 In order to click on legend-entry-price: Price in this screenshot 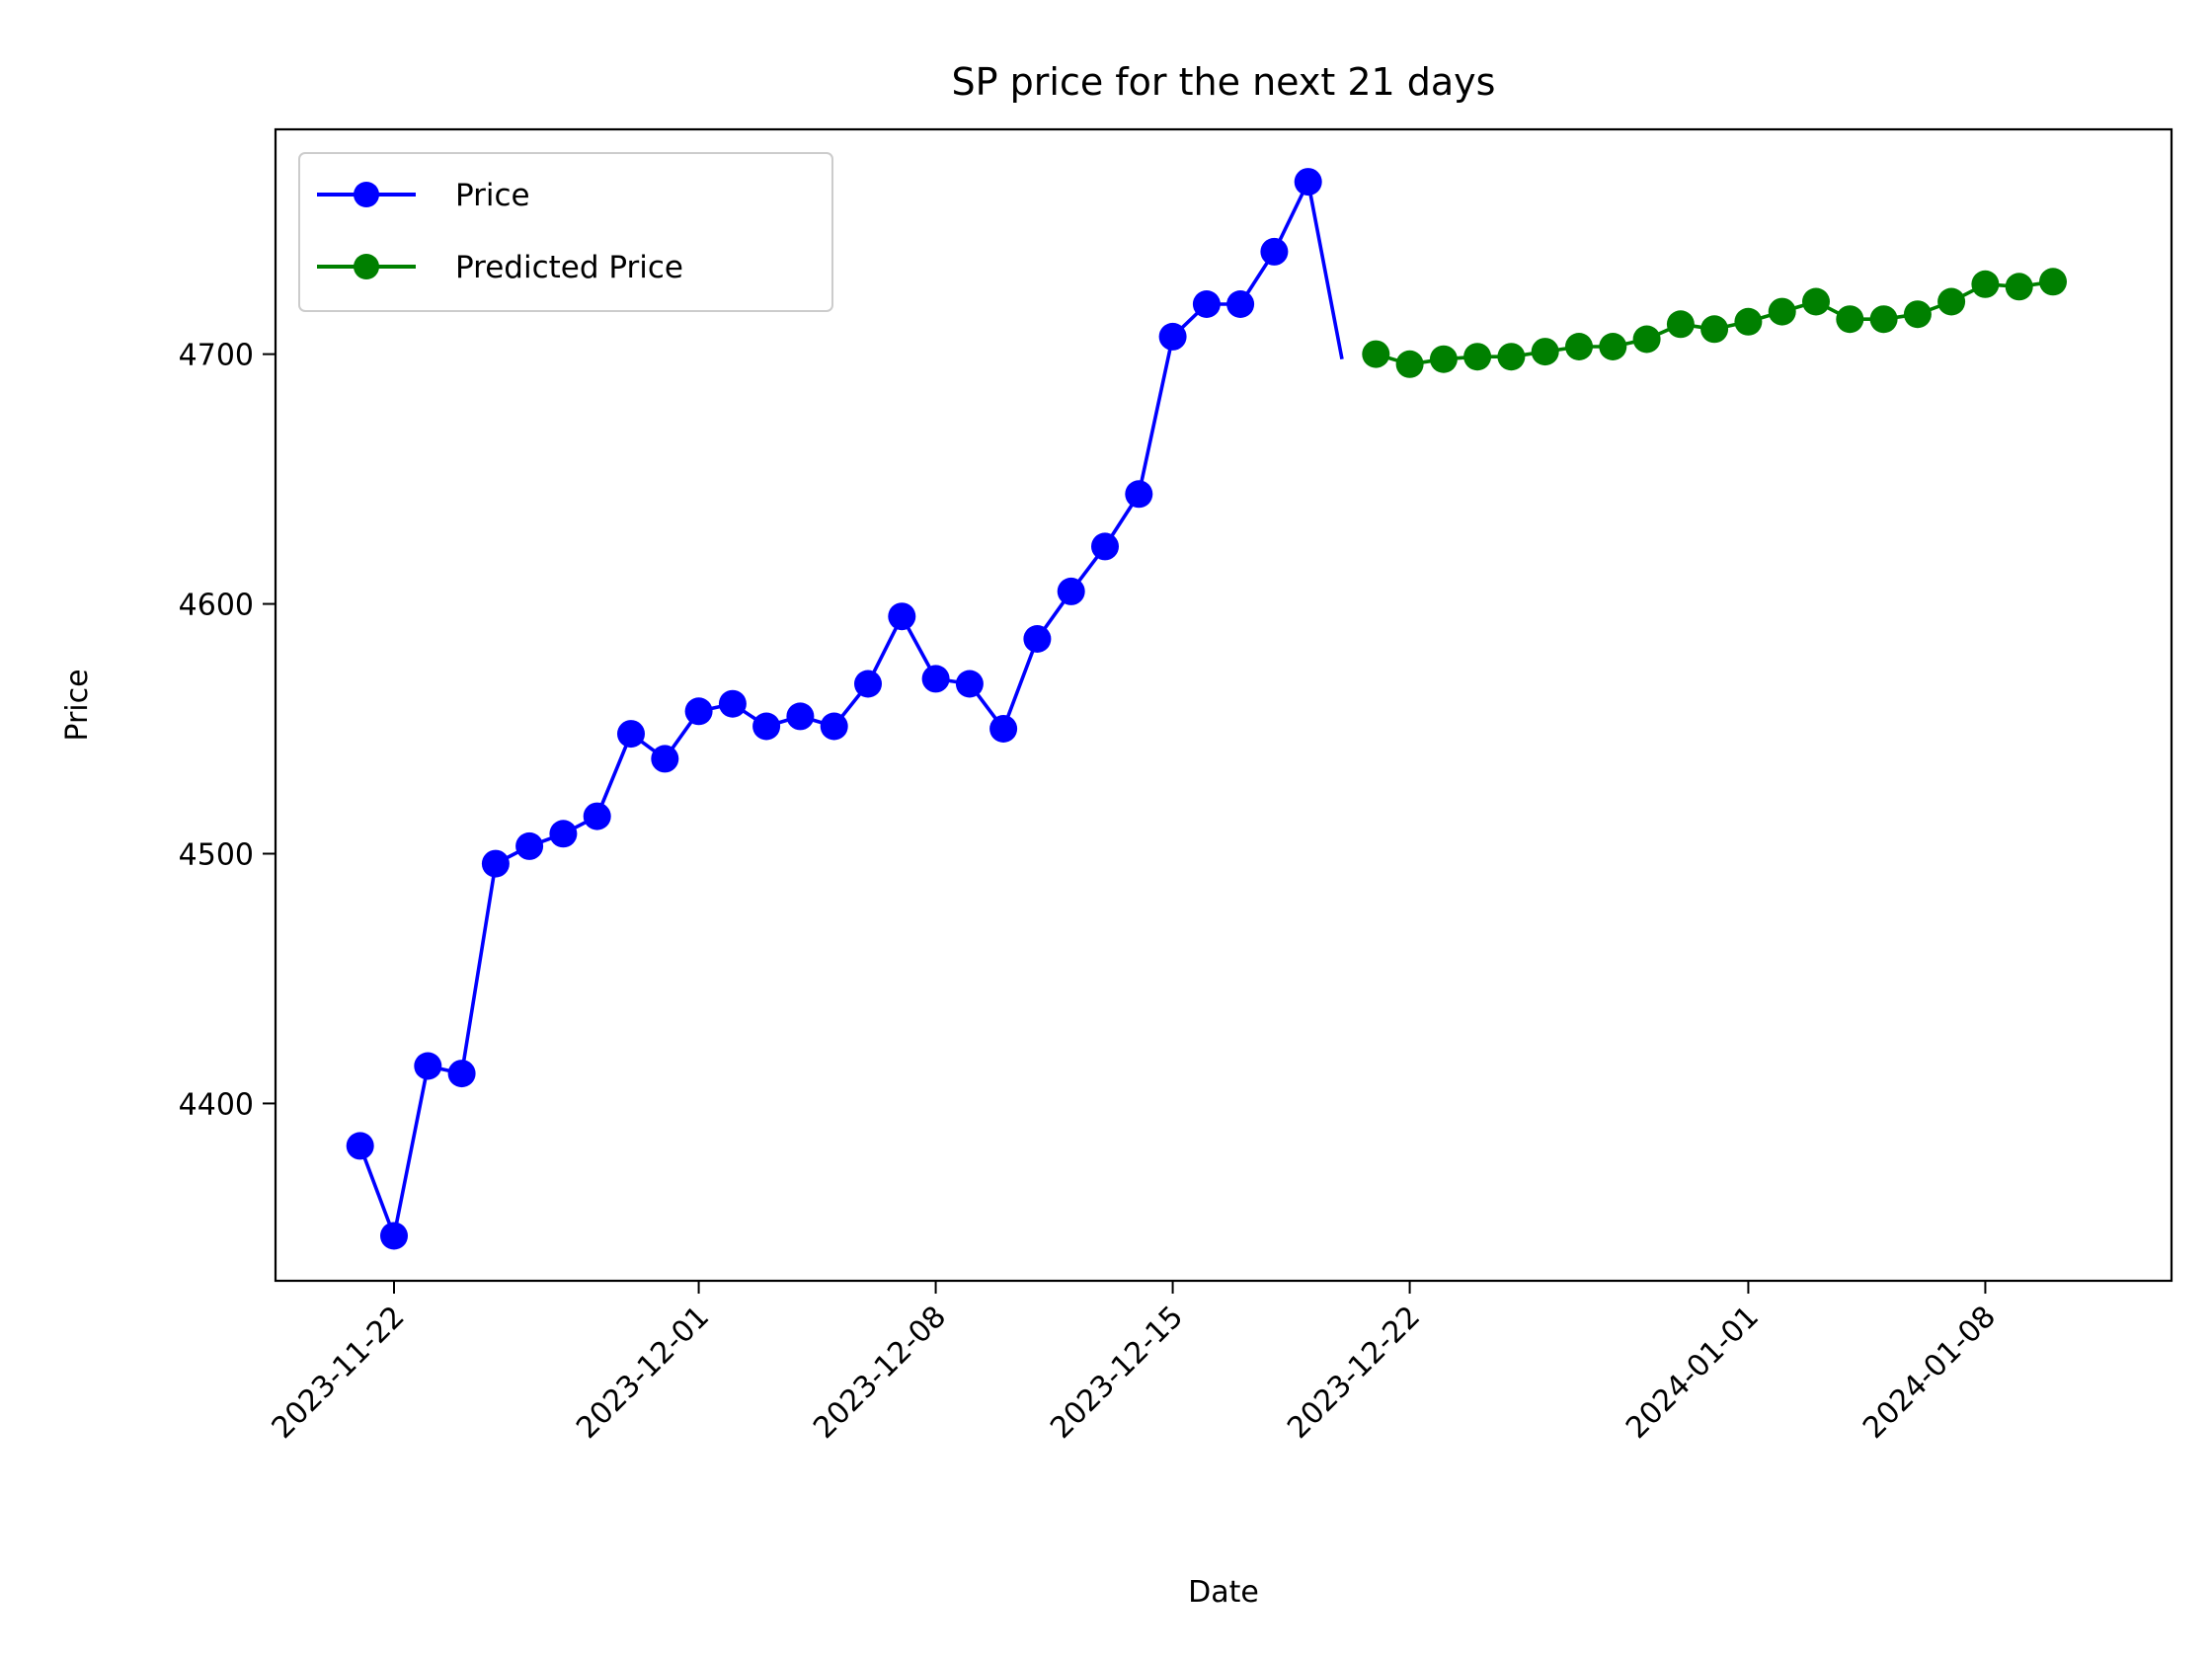, I will do `click(424, 196)`.